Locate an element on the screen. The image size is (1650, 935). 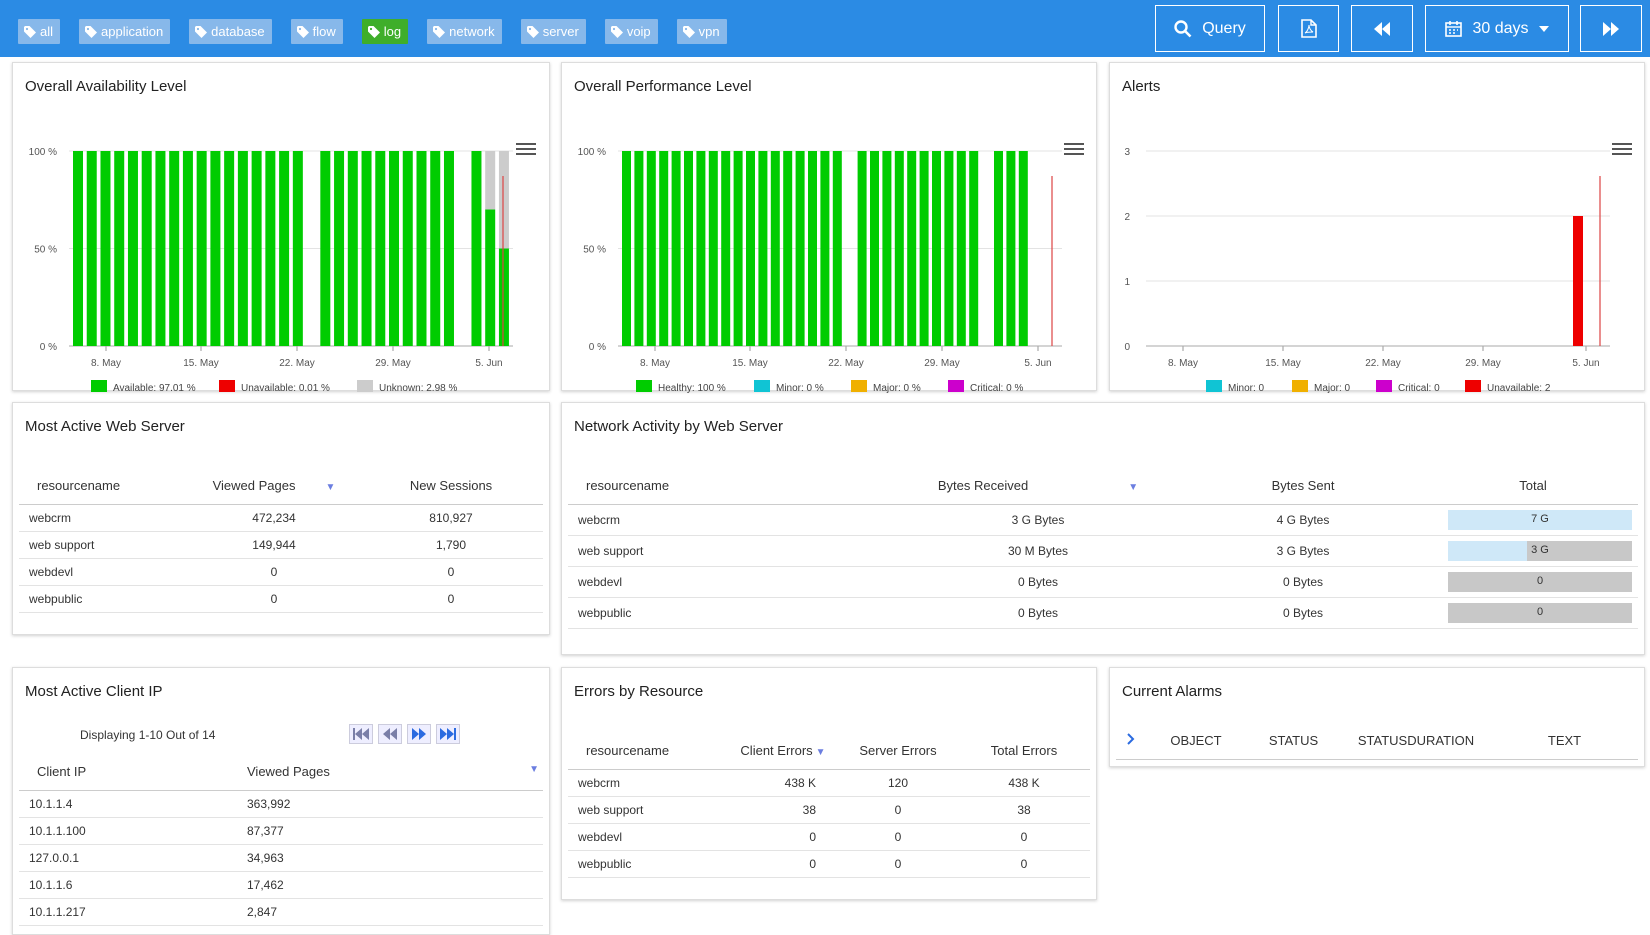
tag-database: database is located at coordinates (230, 31).